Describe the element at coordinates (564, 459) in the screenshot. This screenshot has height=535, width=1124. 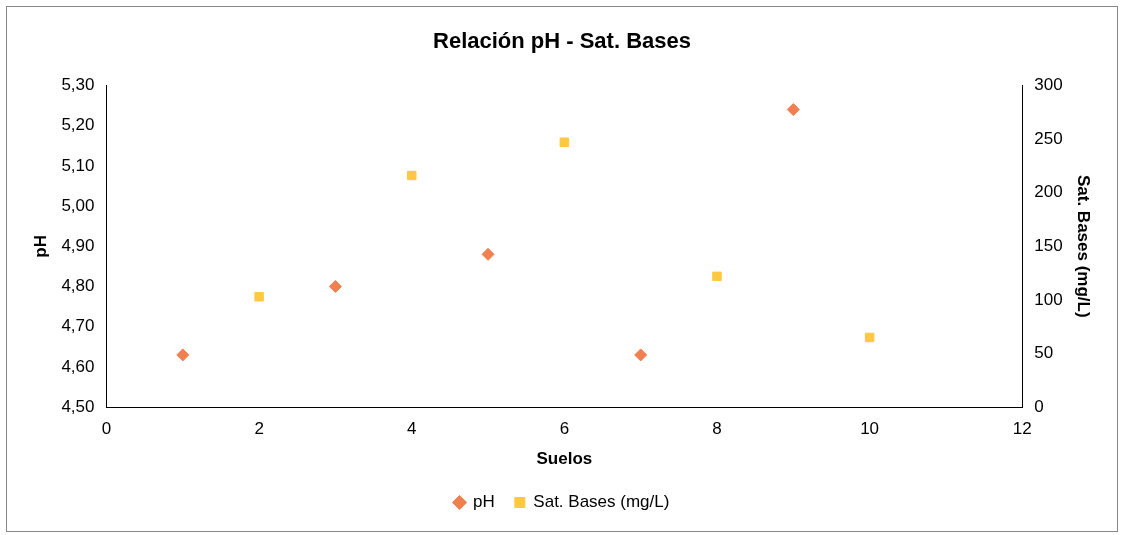
I see `x-axis-title: Suelos` at that location.